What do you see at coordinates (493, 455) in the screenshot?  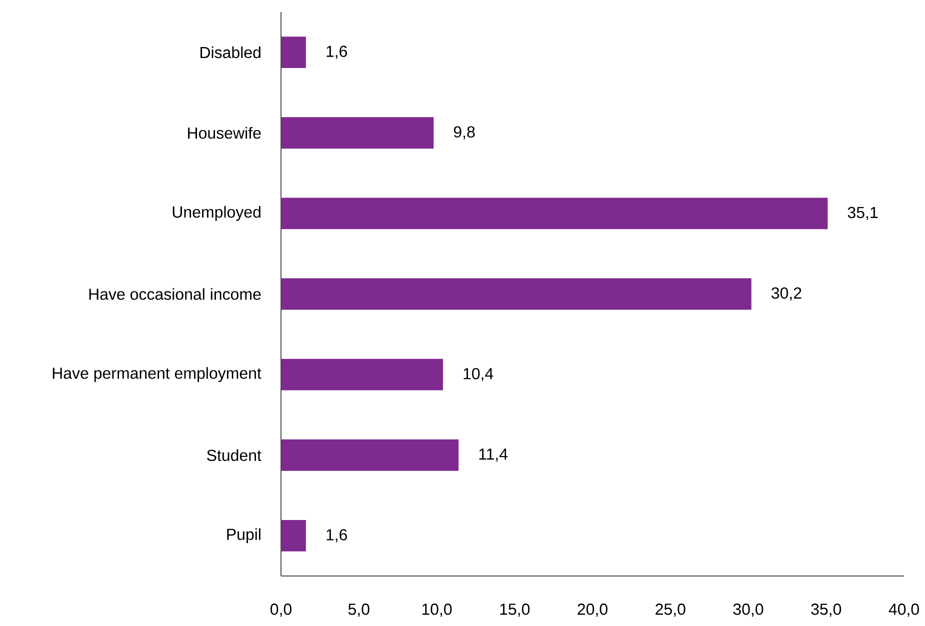 I see `data-label: 11,4` at bounding box center [493, 455].